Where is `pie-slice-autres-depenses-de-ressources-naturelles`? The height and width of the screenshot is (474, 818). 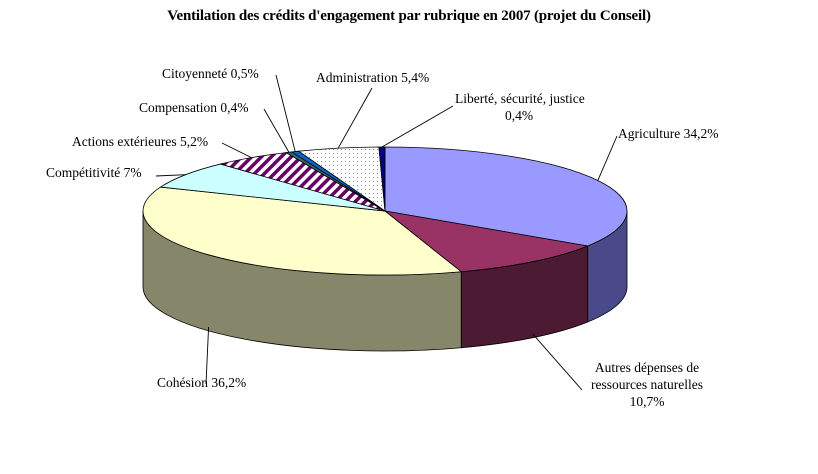 pie-slice-autres-depenses-de-ressources-naturelles is located at coordinates (487, 241).